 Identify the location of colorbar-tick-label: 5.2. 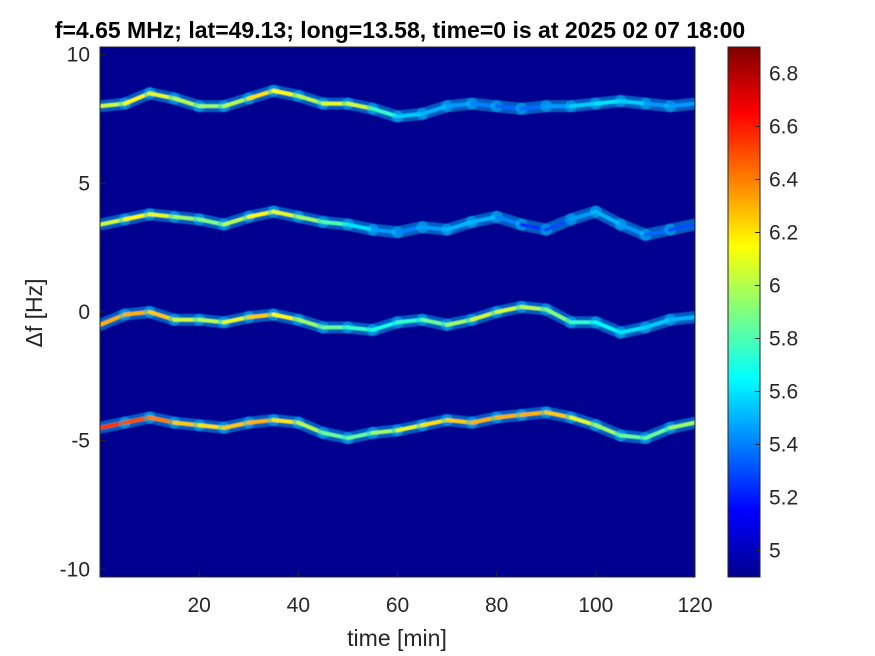
(783, 498).